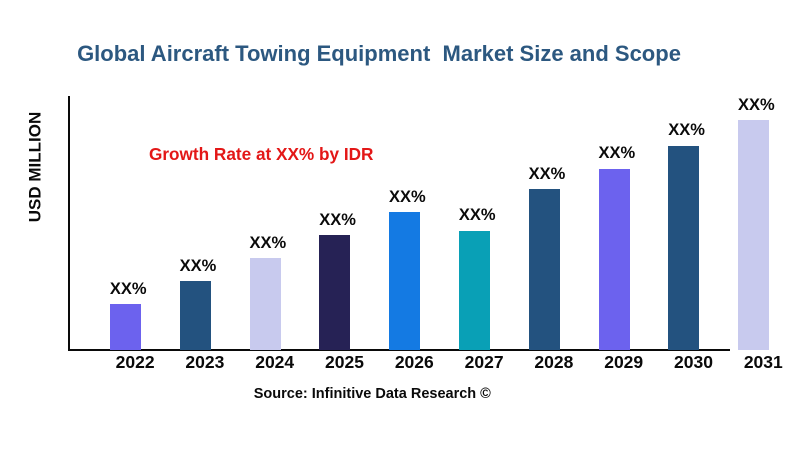 The height and width of the screenshot is (450, 800). Describe the element at coordinates (372, 393) in the screenshot. I see `source-note: Source: Infinitive Data Research ©` at that location.